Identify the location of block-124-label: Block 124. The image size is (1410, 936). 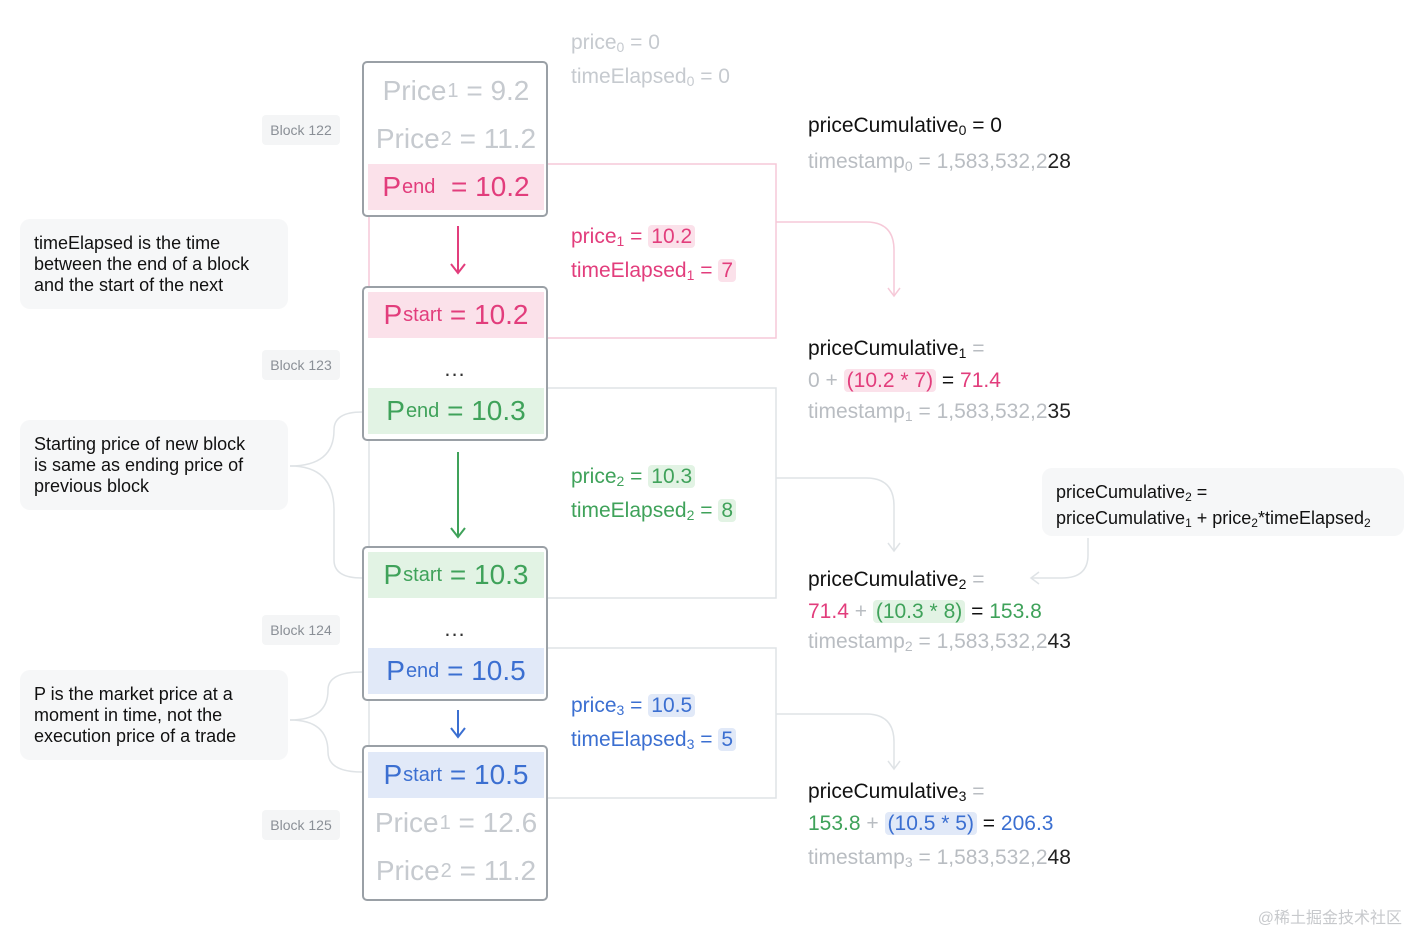
(301, 630).